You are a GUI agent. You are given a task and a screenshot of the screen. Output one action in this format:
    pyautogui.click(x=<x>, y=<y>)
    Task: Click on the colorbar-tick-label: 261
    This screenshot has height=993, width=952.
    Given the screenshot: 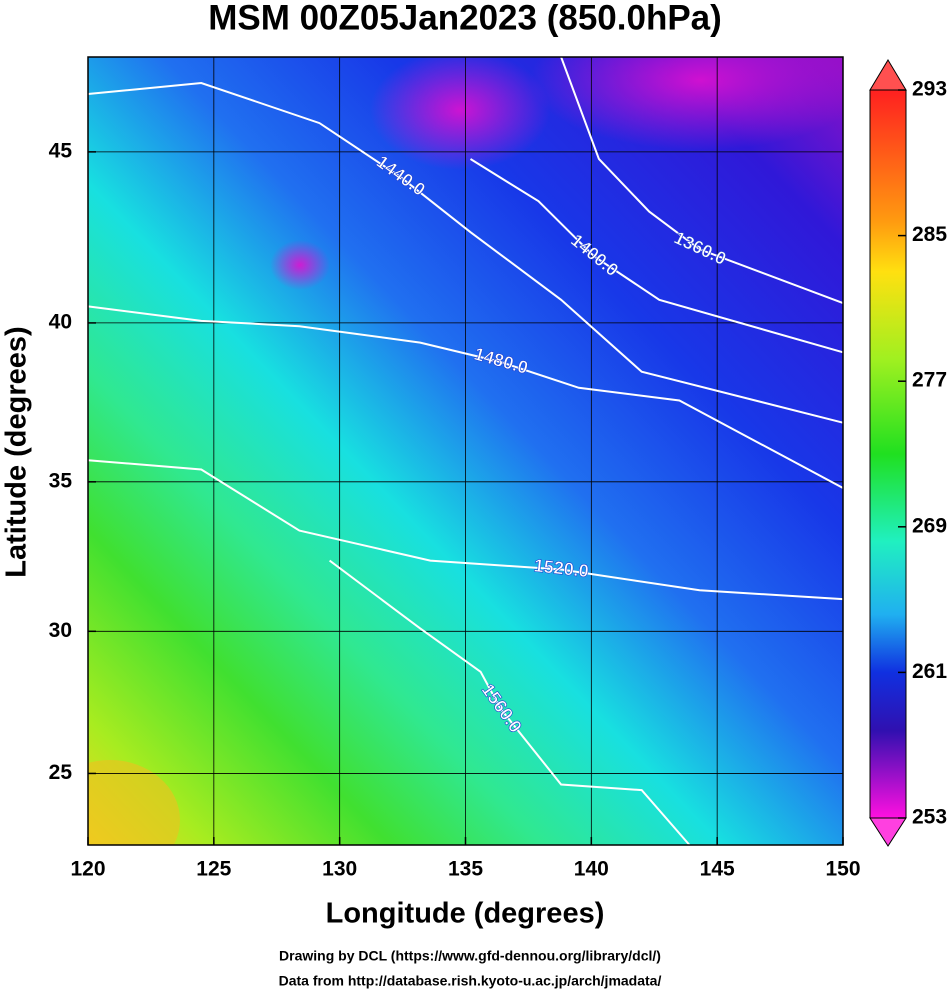 What is the action you would take?
    pyautogui.click(x=929, y=671)
    